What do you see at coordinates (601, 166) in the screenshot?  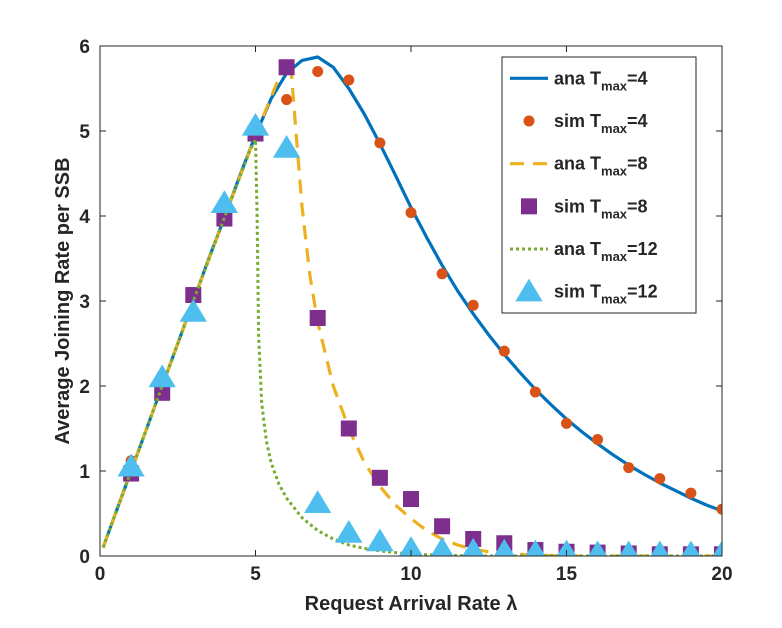 I see `legend-label: ana Tmax=8` at bounding box center [601, 166].